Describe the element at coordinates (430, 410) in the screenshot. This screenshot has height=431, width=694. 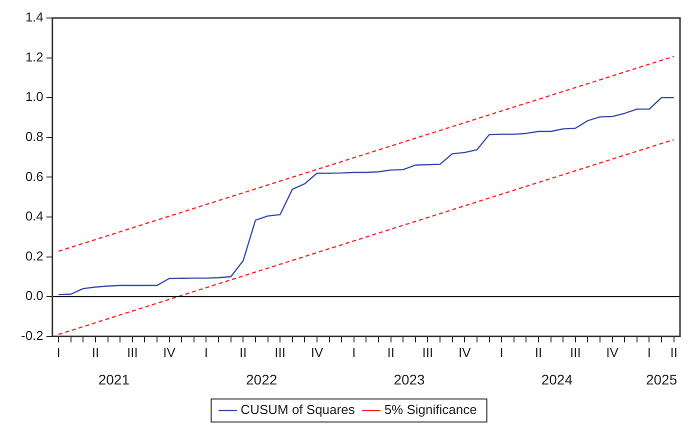
I see `legend-label: 5% Significance` at that location.